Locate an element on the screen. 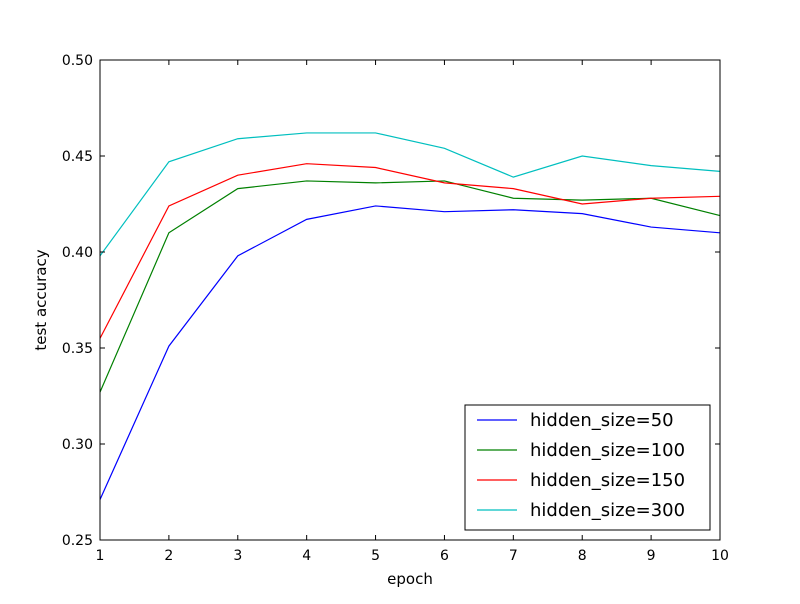 Image resolution: width=800 pixels, height=604 pixels. y-tick-label: 0.35 is located at coordinates (77, 349).